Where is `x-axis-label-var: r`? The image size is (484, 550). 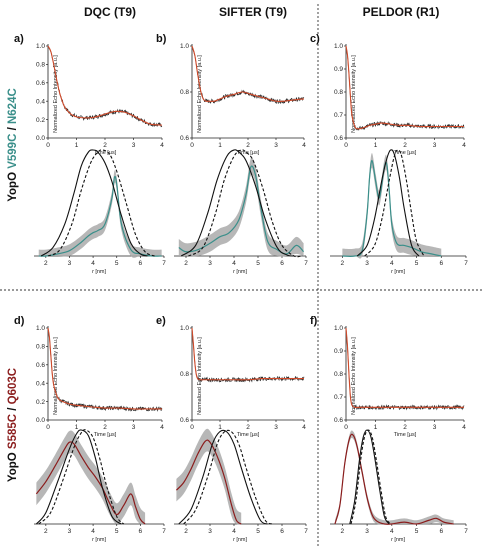 x-axis-label-var: r is located at coordinates (234, 540).